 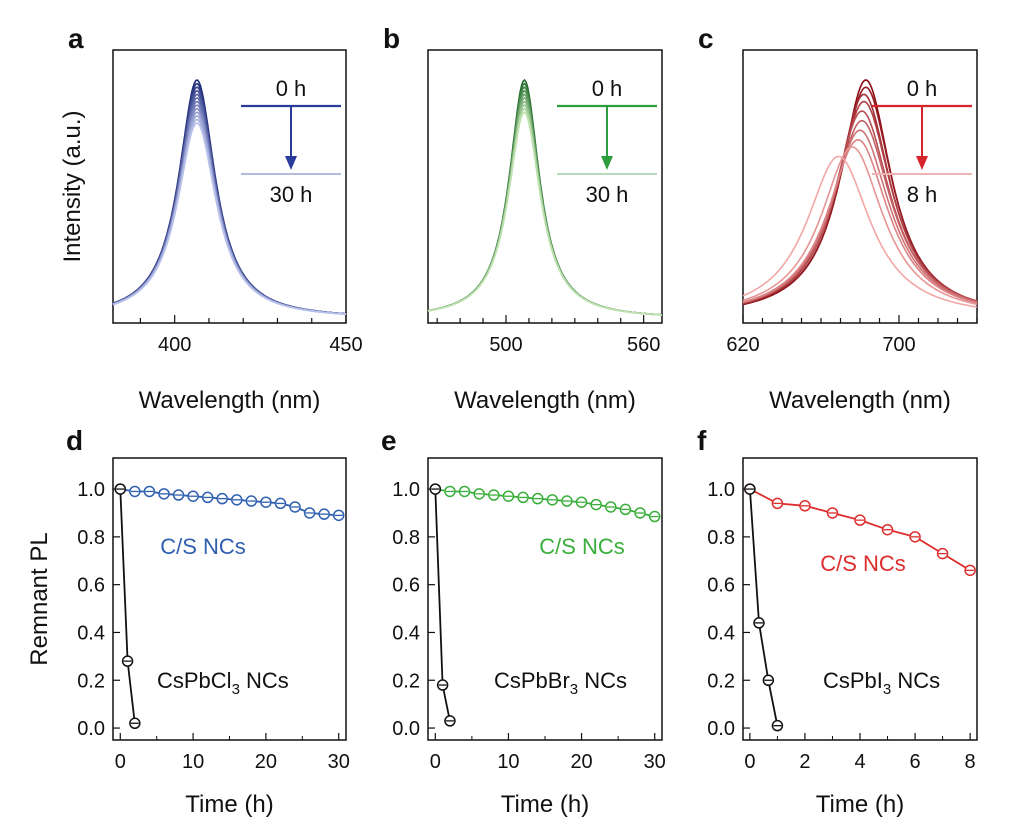 I want to click on y-axis-label: Remnant PL, so click(x=39, y=598).